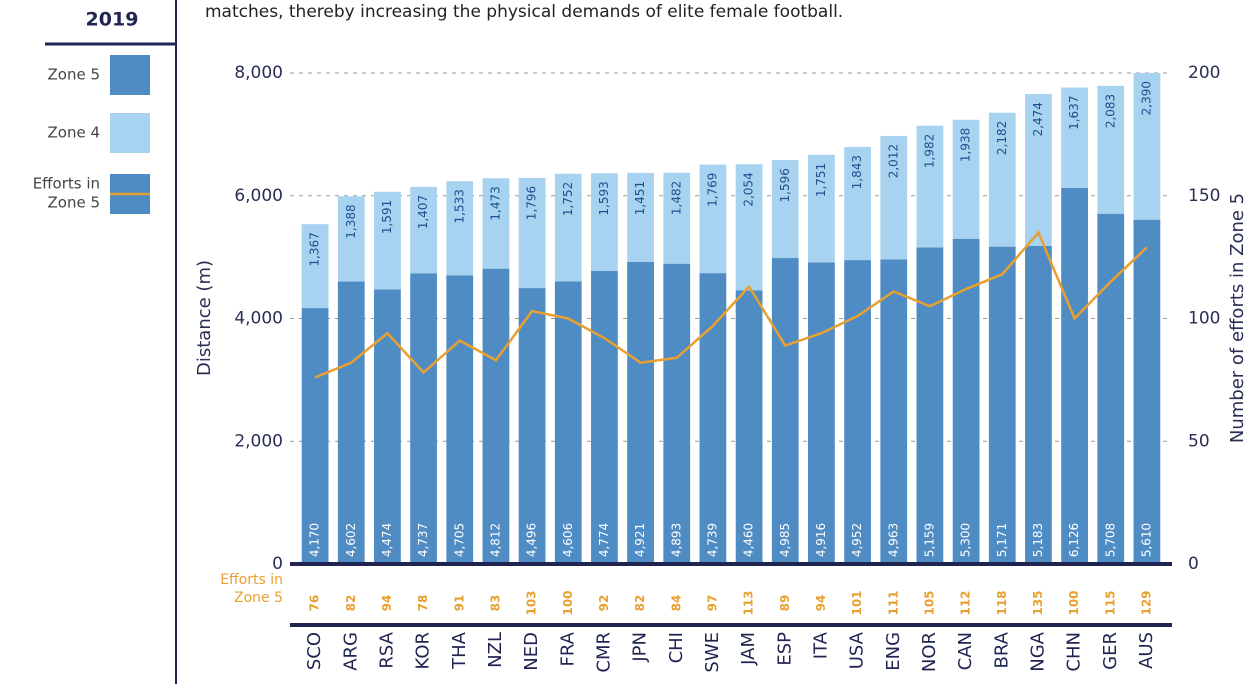 This screenshot has height=684, width=1257. Describe the element at coordinates (258, 73) in the screenshot. I see `y-tick-label: 8,000` at that location.